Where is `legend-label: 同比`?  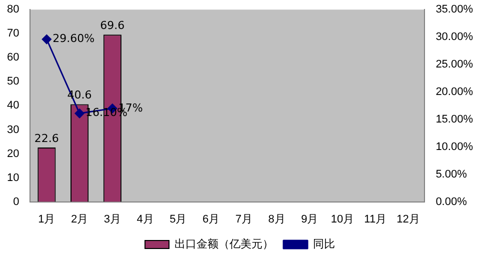
legend-label: 同比 is located at coordinates (324, 244).